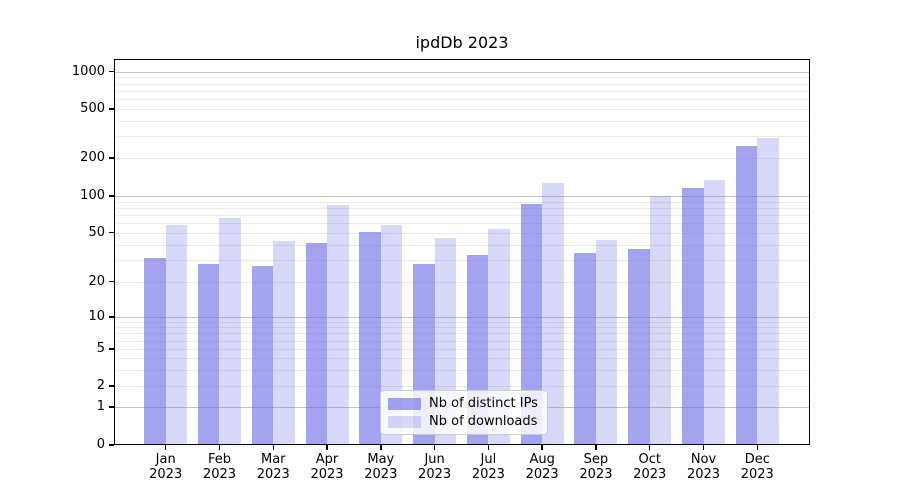 The width and height of the screenshot is (900, 500). I want to click on x-tick-label: Jun 2023, so click(435, 467).